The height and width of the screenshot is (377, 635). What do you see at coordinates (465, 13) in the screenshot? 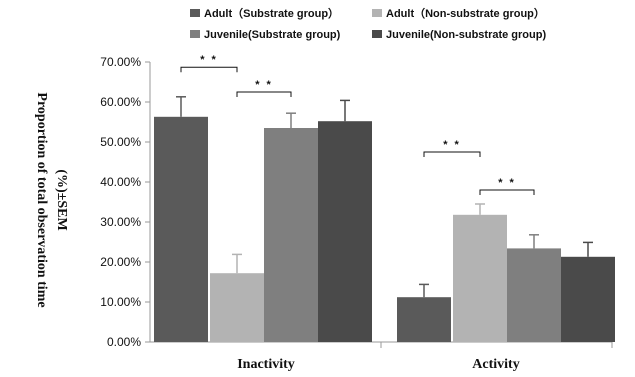
I see `legend-label-adult-non-substrate: Adult（Non-substrate group）` at bounding box center [465, 13].